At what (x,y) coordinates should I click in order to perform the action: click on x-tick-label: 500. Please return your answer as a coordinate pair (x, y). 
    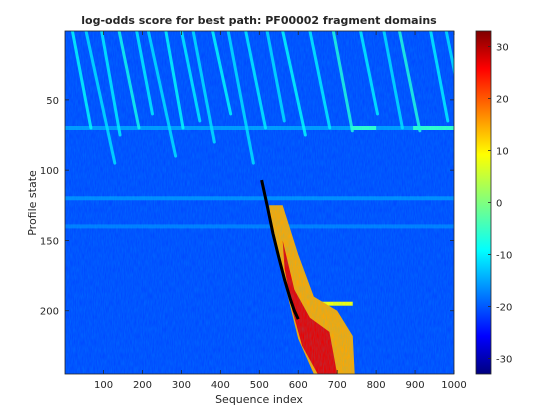
    Looking at the image, I should click on (259, 385).